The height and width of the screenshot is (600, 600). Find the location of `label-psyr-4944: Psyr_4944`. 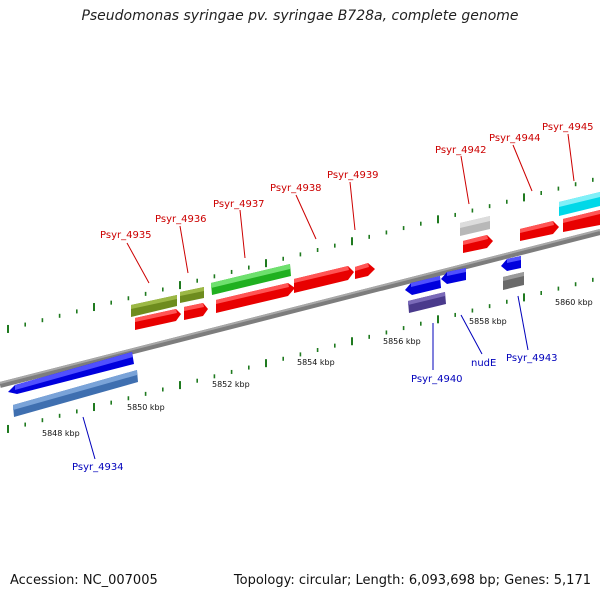

label-psyr-4944: Psyr_4944 is located at coordinates (515, 138).